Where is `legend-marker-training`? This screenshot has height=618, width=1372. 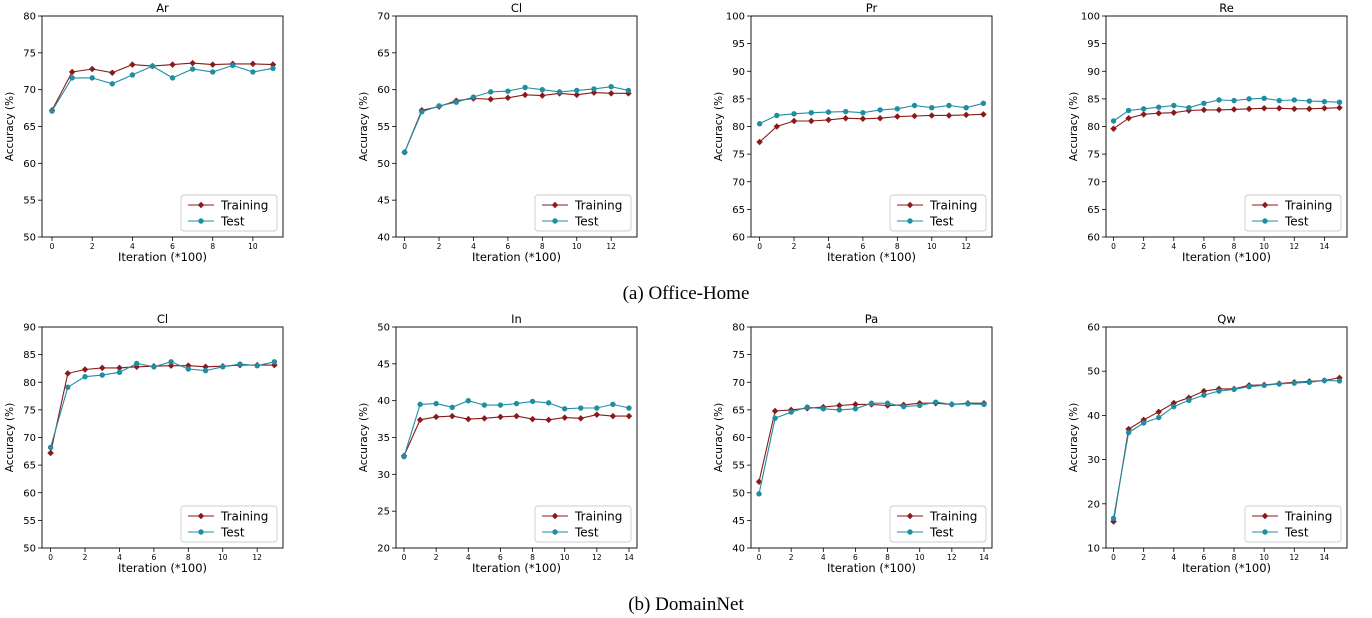
legend-marker-training is located at coordinates (201, 516).